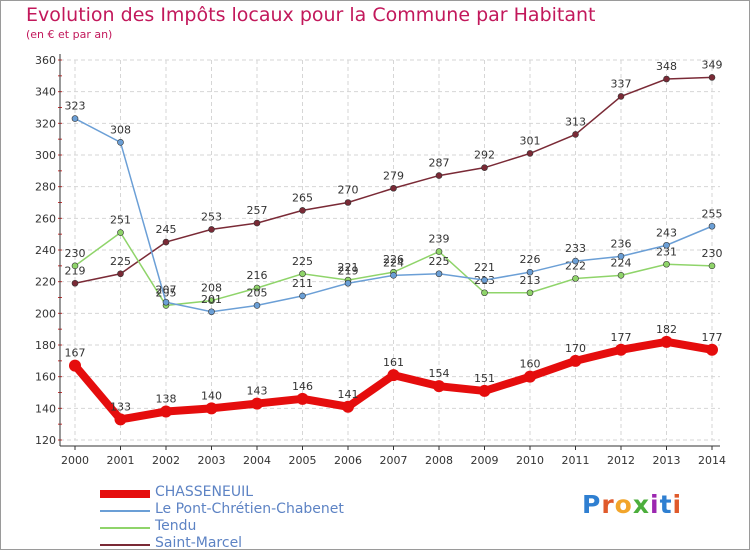 The height and width of the screenshot is (553, 750). Describe the element at coordinates (575, 248) in the screenshot. I see `data-label-le-pont-chr-tien-chabenet: 233` at that location.